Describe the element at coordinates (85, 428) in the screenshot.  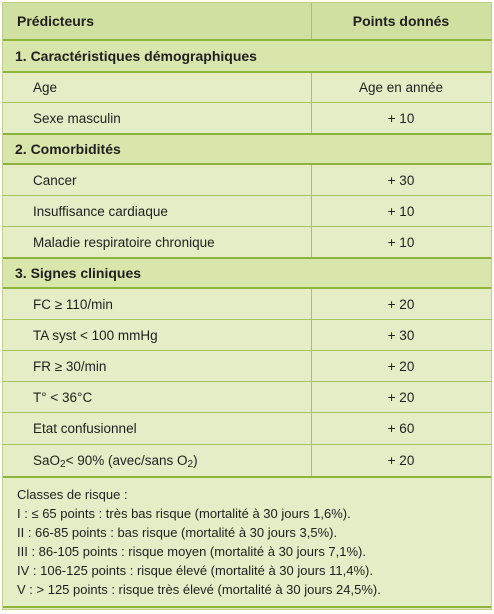
I see `row-label: Etat confusionnel` at that location.